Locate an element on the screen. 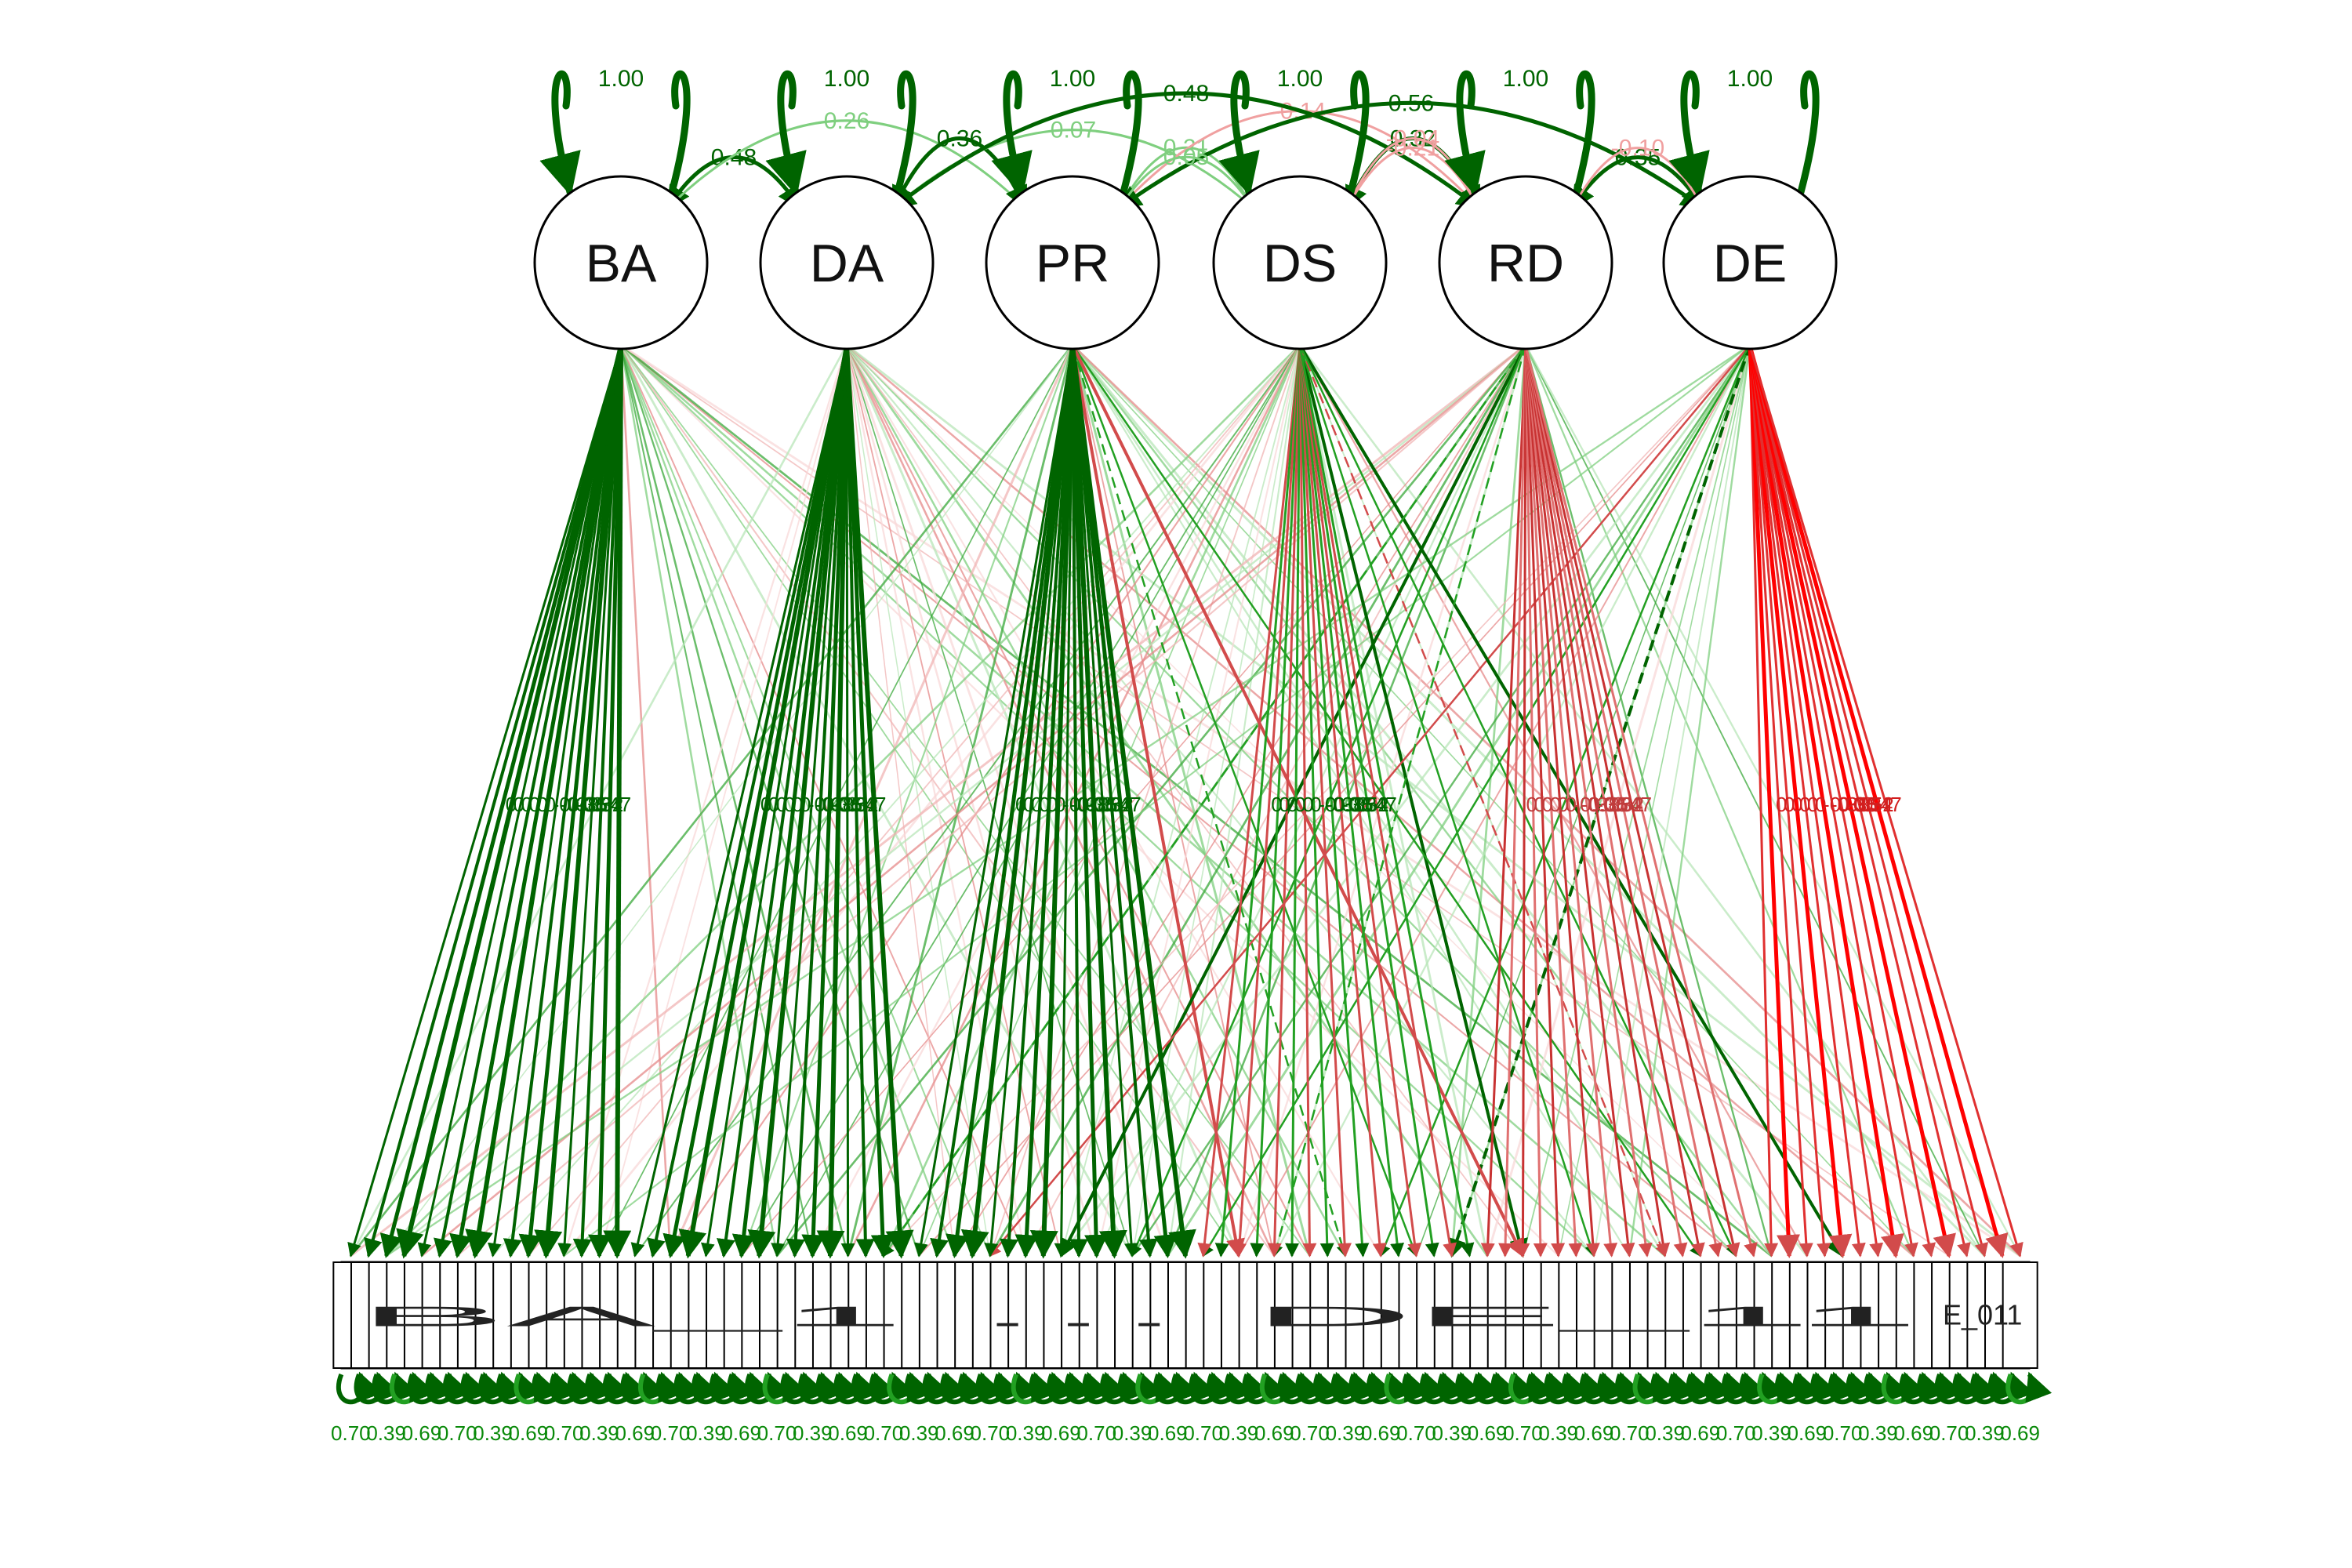 Image resolution: width=2352 pixels, height=1568 pixels. covariance-value-label: 0.48 is located at coordinates (1186, 94).